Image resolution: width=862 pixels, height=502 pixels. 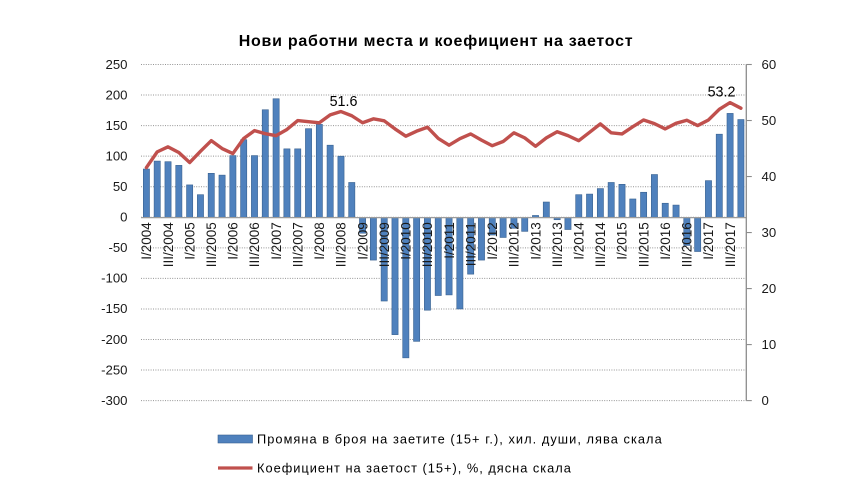 I want to click on svg-text: 100, so click(x=116, y=155).